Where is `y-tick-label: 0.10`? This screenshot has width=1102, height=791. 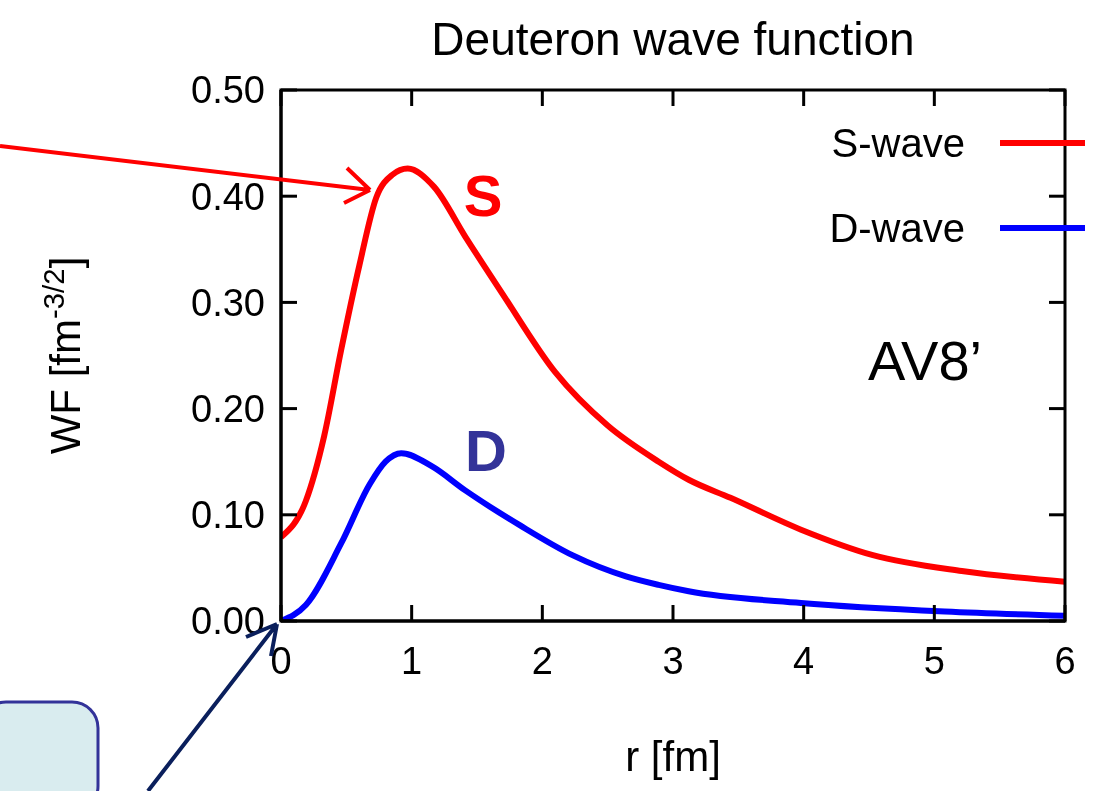 y-tick-label: 0.10 is located at coordinates (228, 515).